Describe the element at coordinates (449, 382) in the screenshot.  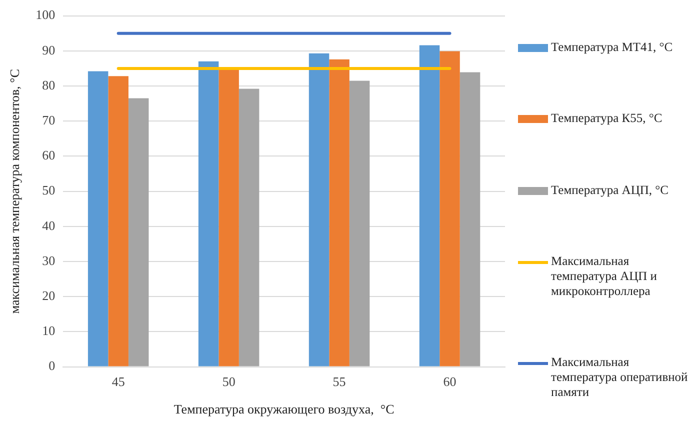
I see `x-tick-label: 60` at that location.